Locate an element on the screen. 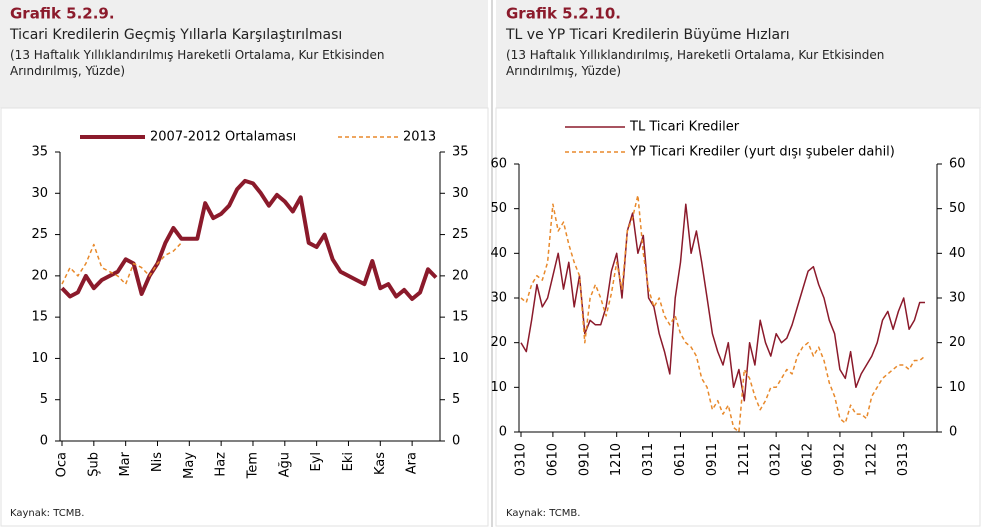 This screenshot has height=527, width=981. x-tick-label: 0313 is located at coordinates (903, 459).